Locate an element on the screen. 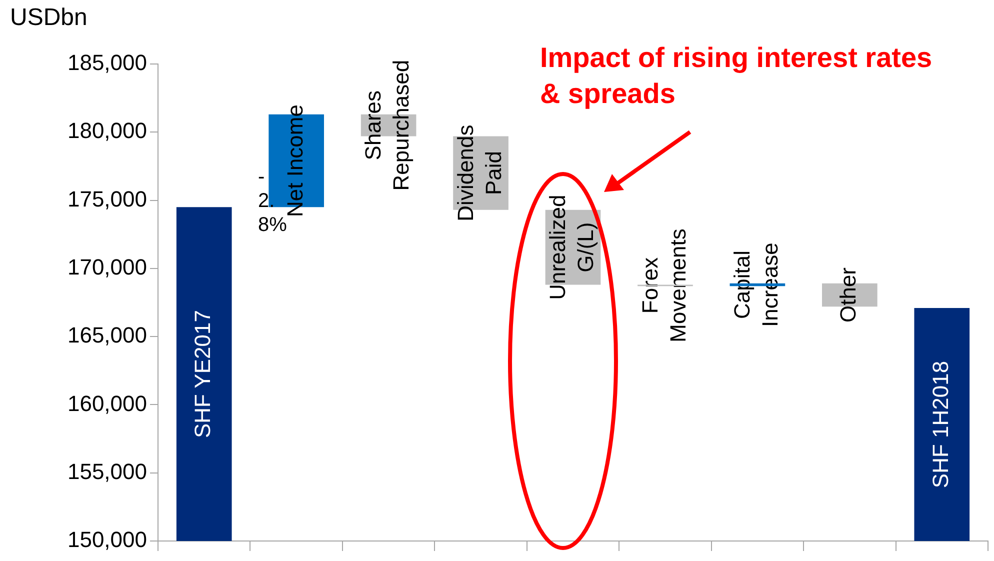  x-tick-label: Other is located at coordinates (848, 295).